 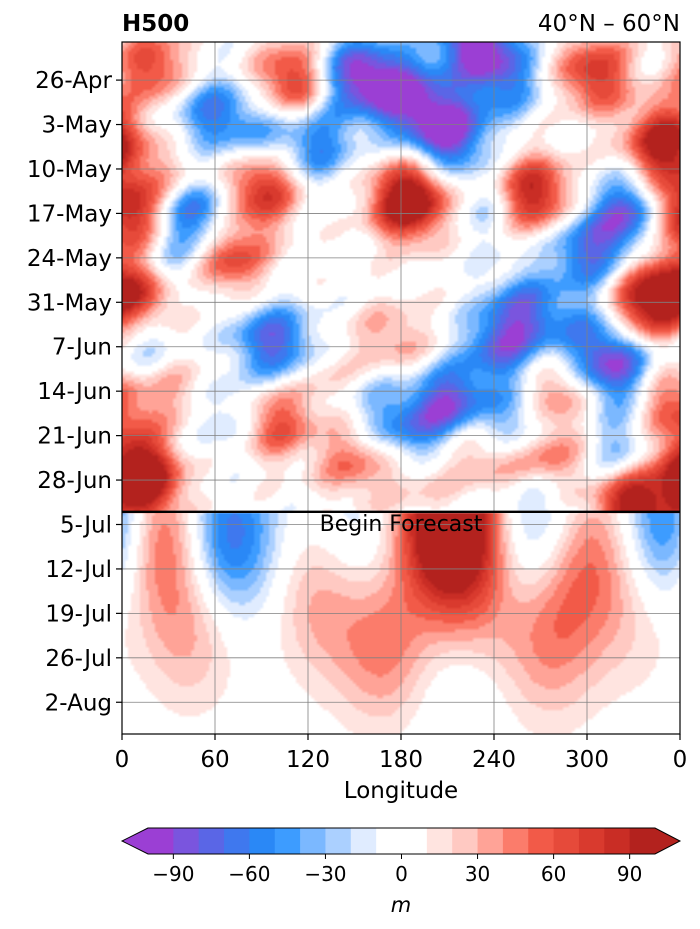 I want to click on y-tick-label: 28-Jun, so click(x=74, y=481).